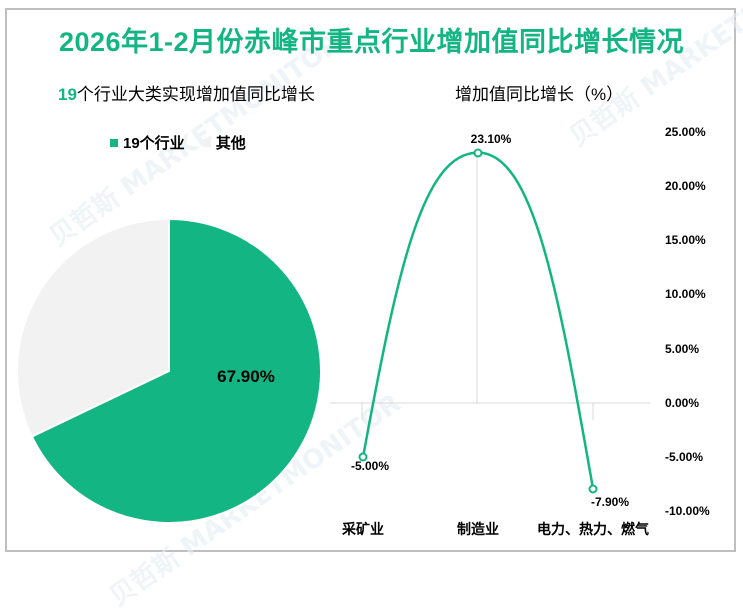 This screenshot has height=613, width=743. I want to click on y-tick: 25.00%, so click(685, 132).